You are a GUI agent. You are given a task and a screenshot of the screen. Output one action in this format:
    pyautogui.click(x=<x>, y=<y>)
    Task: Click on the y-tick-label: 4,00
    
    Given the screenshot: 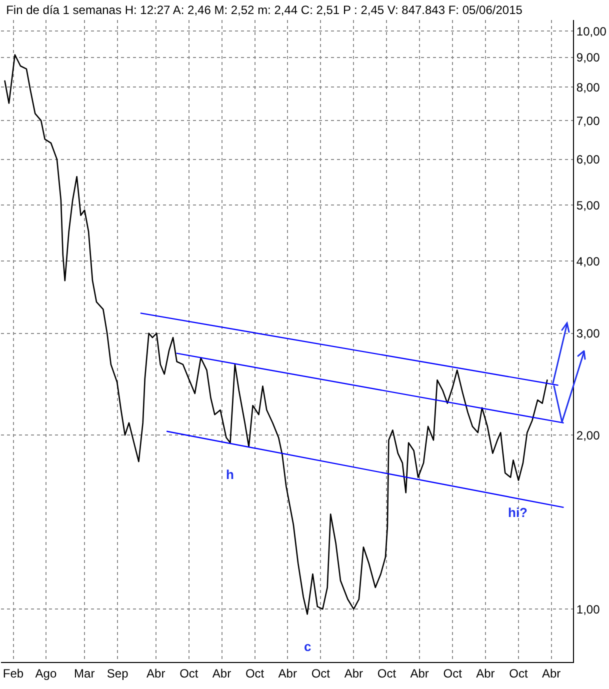 What is the action you would take?
    pyautogui.click(x=588, y=261)
    